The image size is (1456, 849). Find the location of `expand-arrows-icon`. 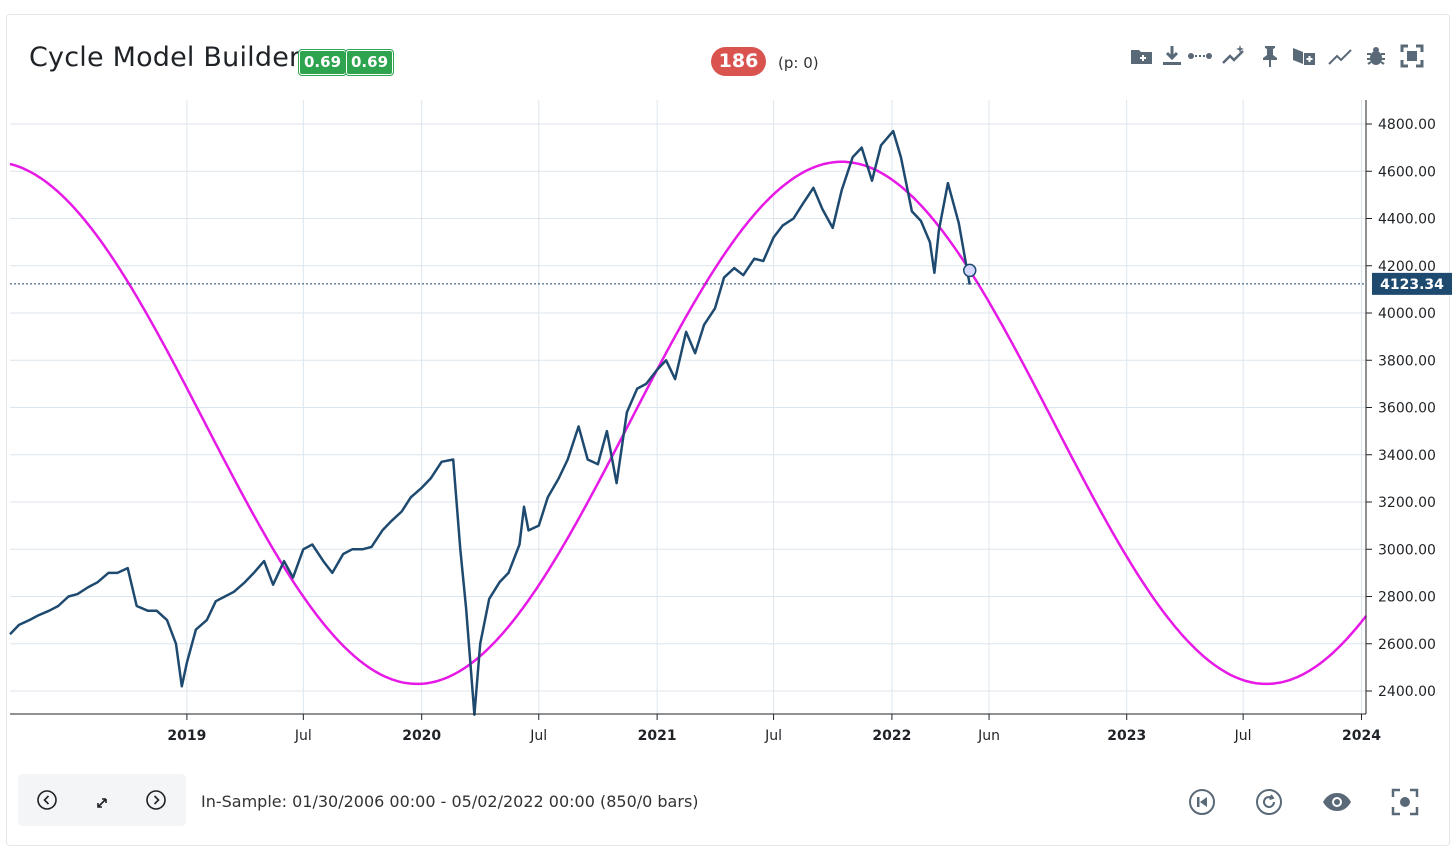

expand-arrows-icon is located at coordinates (102, 800).